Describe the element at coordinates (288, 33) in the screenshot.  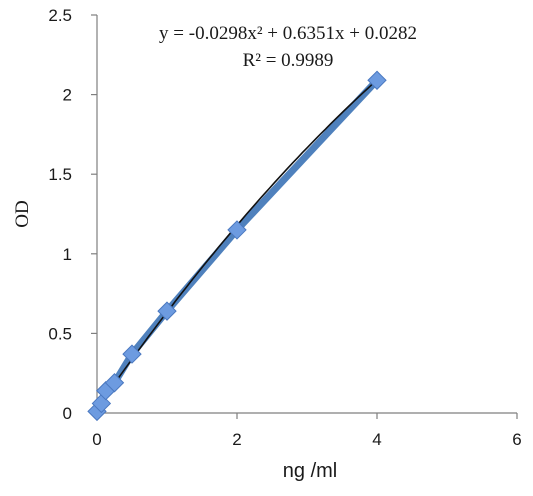
I see `equation-annotation: y = -0.0298x² + 0.6351x + 0.0282` at that location.